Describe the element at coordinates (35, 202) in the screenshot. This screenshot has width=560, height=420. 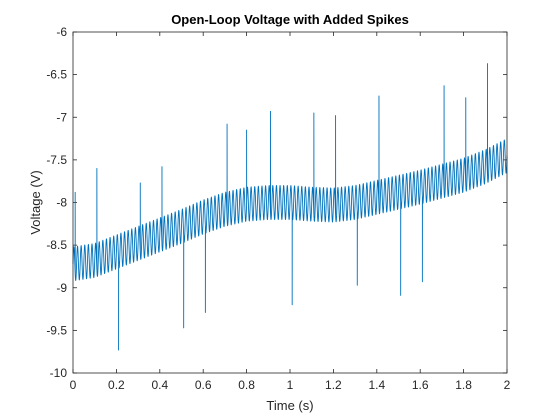
I see `y-axis-label: Voltage (V)` at that location.